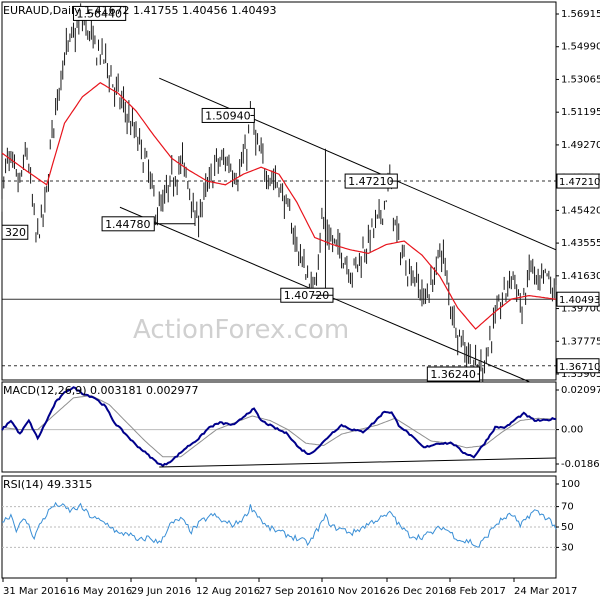  I want to click on price-tick-label: 1.54990, so click(580, 47).